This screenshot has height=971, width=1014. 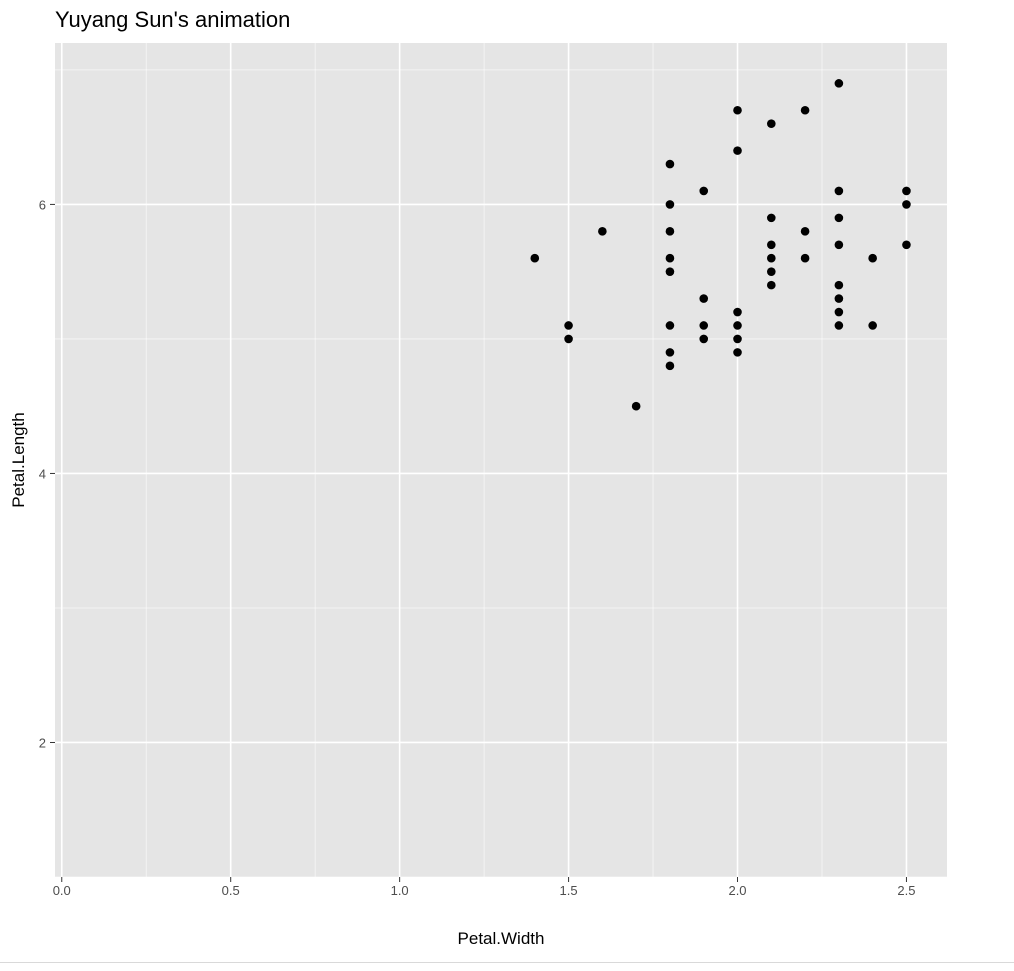 I want to click on x-tick-label: 1.0, so click(x=400, y=890).